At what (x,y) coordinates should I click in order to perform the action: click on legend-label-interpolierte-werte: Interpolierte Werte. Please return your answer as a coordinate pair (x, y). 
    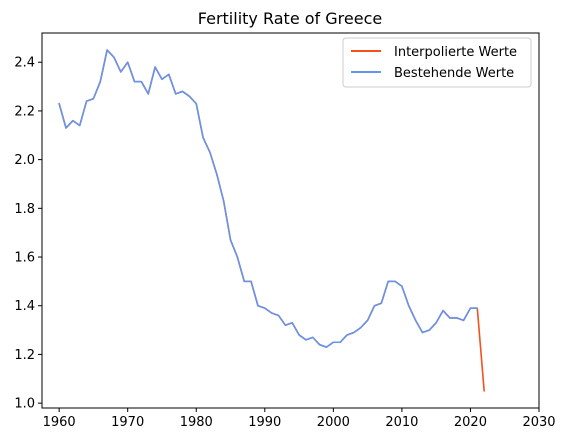
    Looking at the image, I should click on (455, 52).